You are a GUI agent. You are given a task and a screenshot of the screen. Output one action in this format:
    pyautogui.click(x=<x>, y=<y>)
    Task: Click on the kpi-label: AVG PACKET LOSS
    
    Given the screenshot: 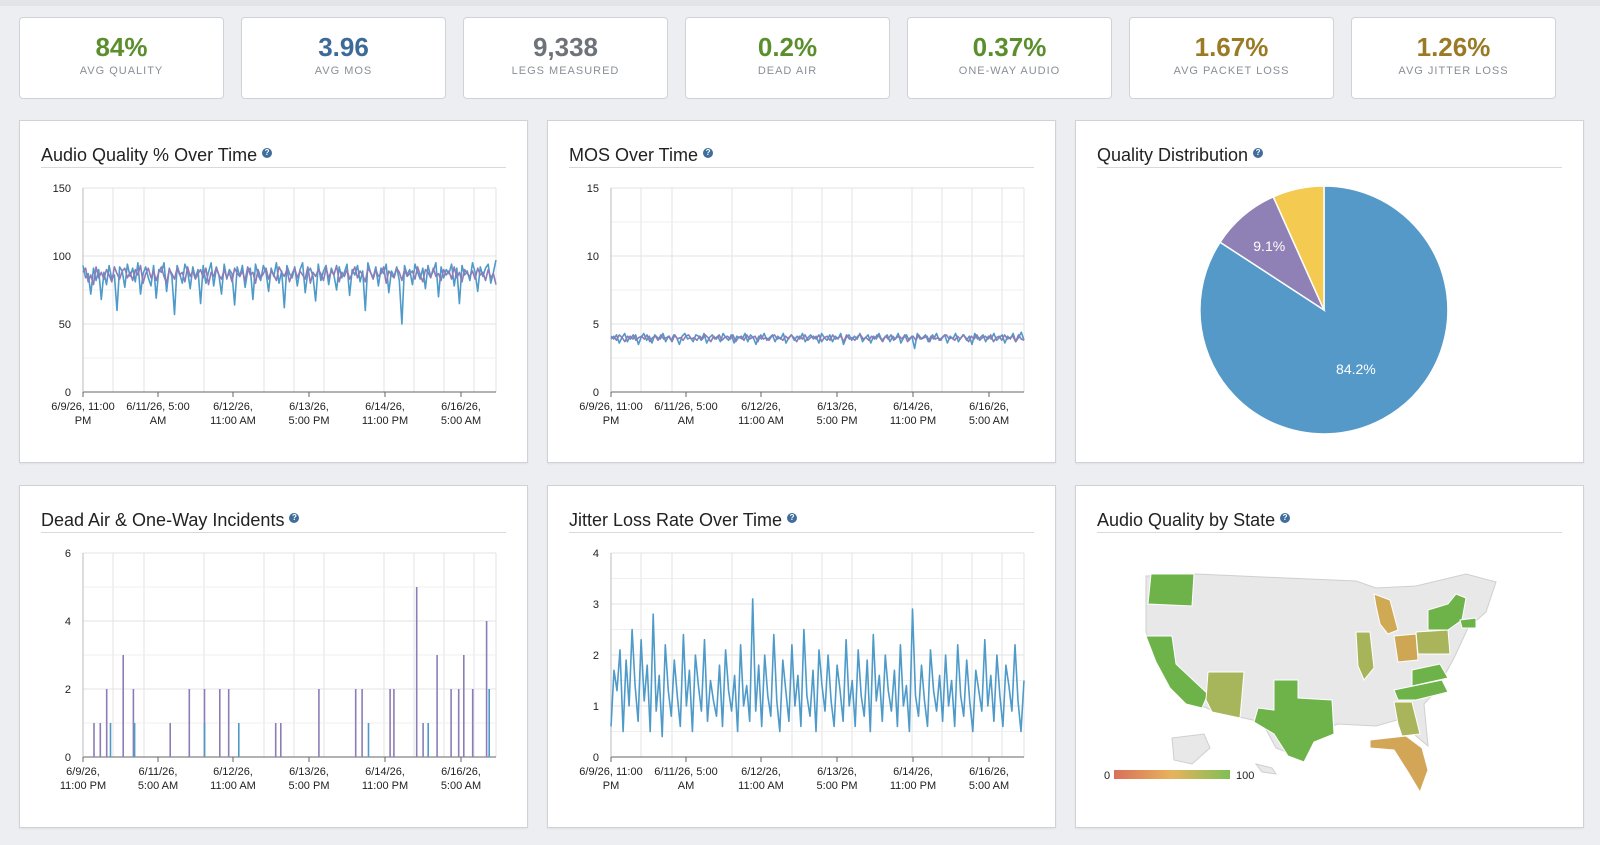 What is the action you would take?
    pyautogui.click(x=1231, y=71)
    